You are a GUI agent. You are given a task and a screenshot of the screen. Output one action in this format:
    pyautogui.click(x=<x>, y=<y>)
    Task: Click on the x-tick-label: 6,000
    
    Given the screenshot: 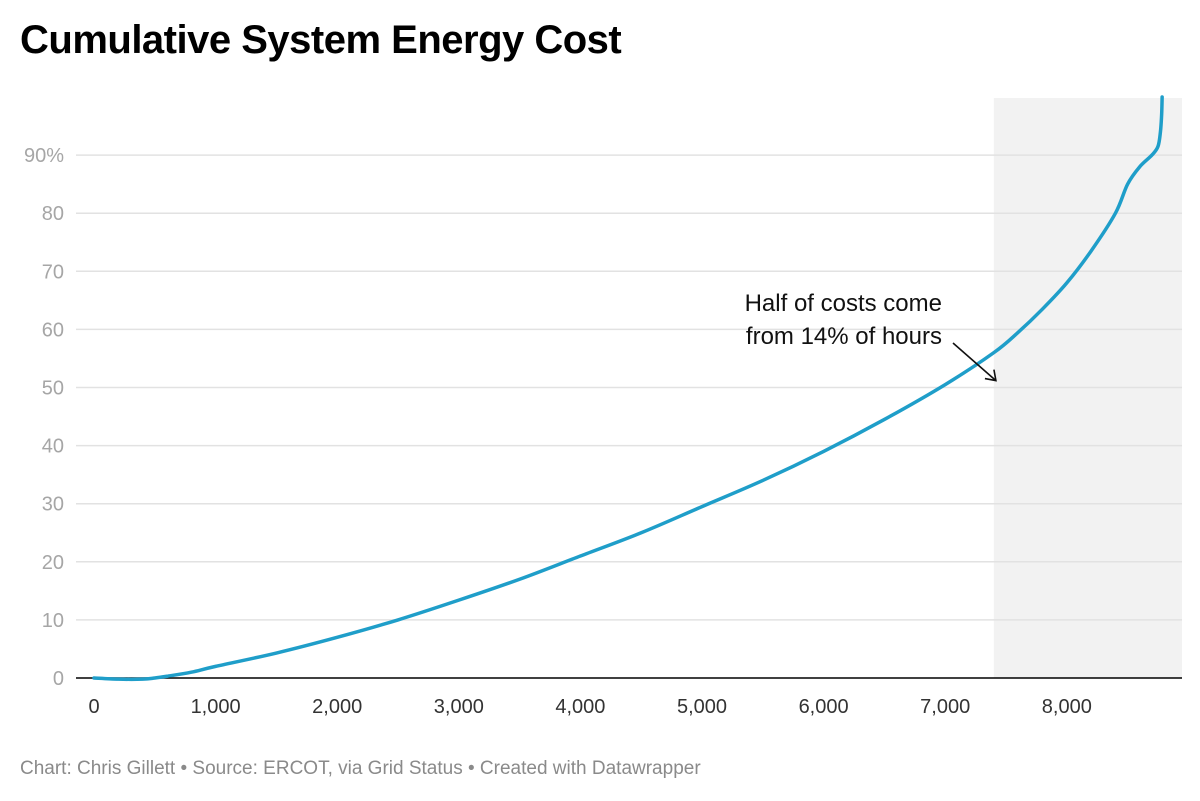 What is the action you would take?
    pyautogui.click(x=824, y=707)
    